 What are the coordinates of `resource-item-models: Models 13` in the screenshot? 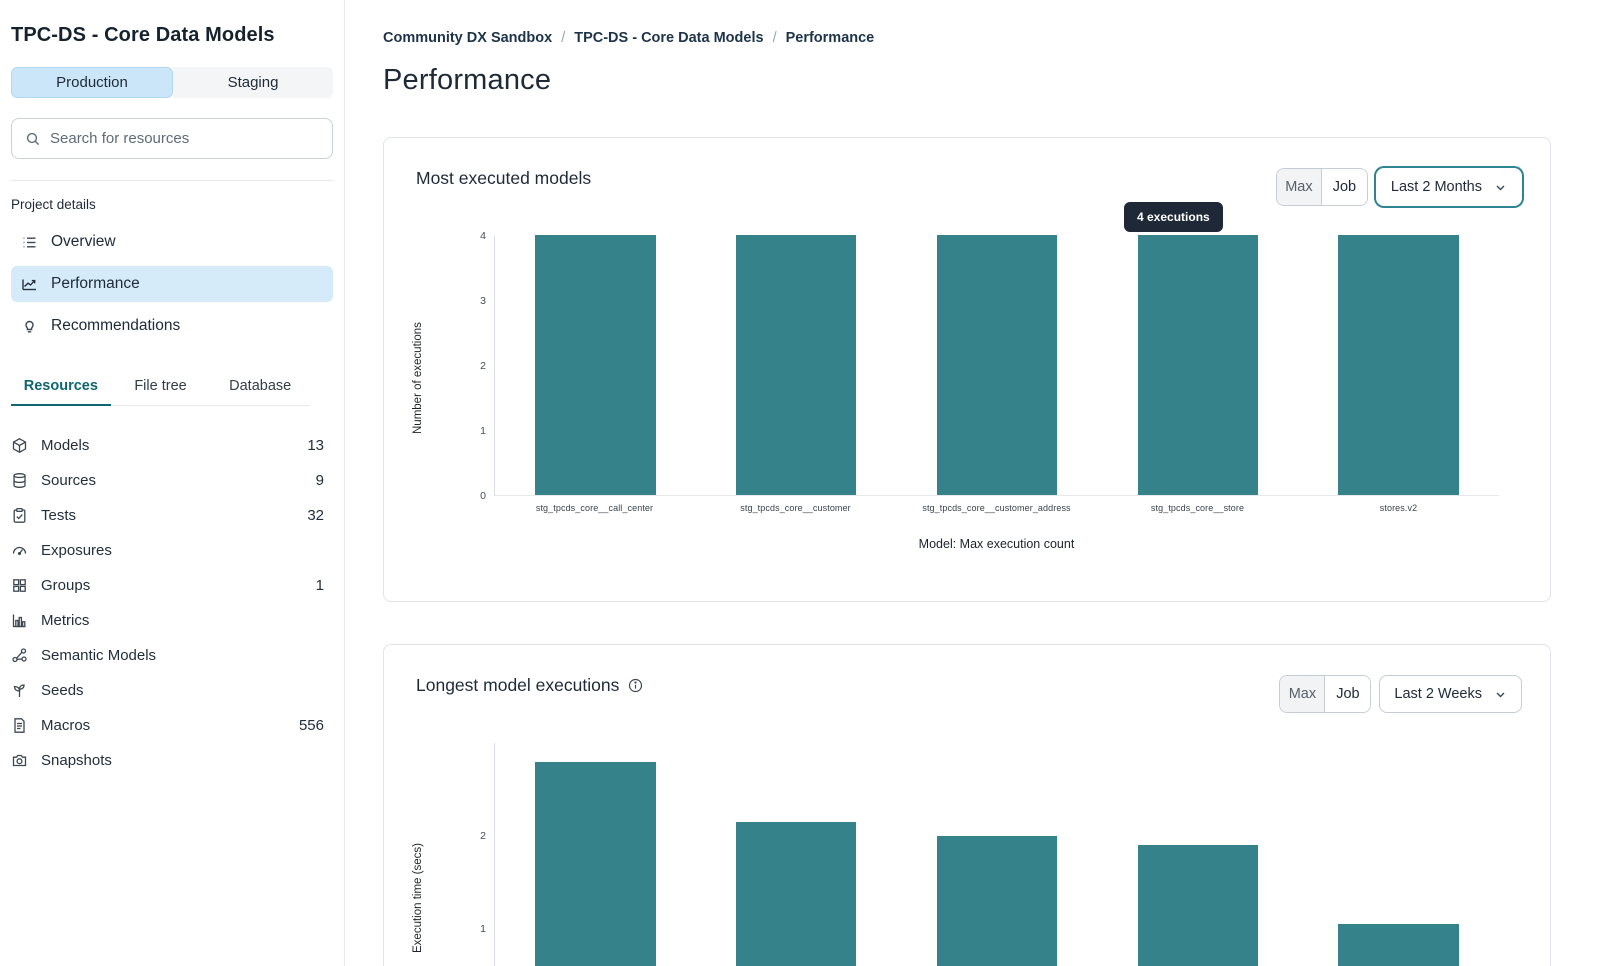 It's located at (167, 445).